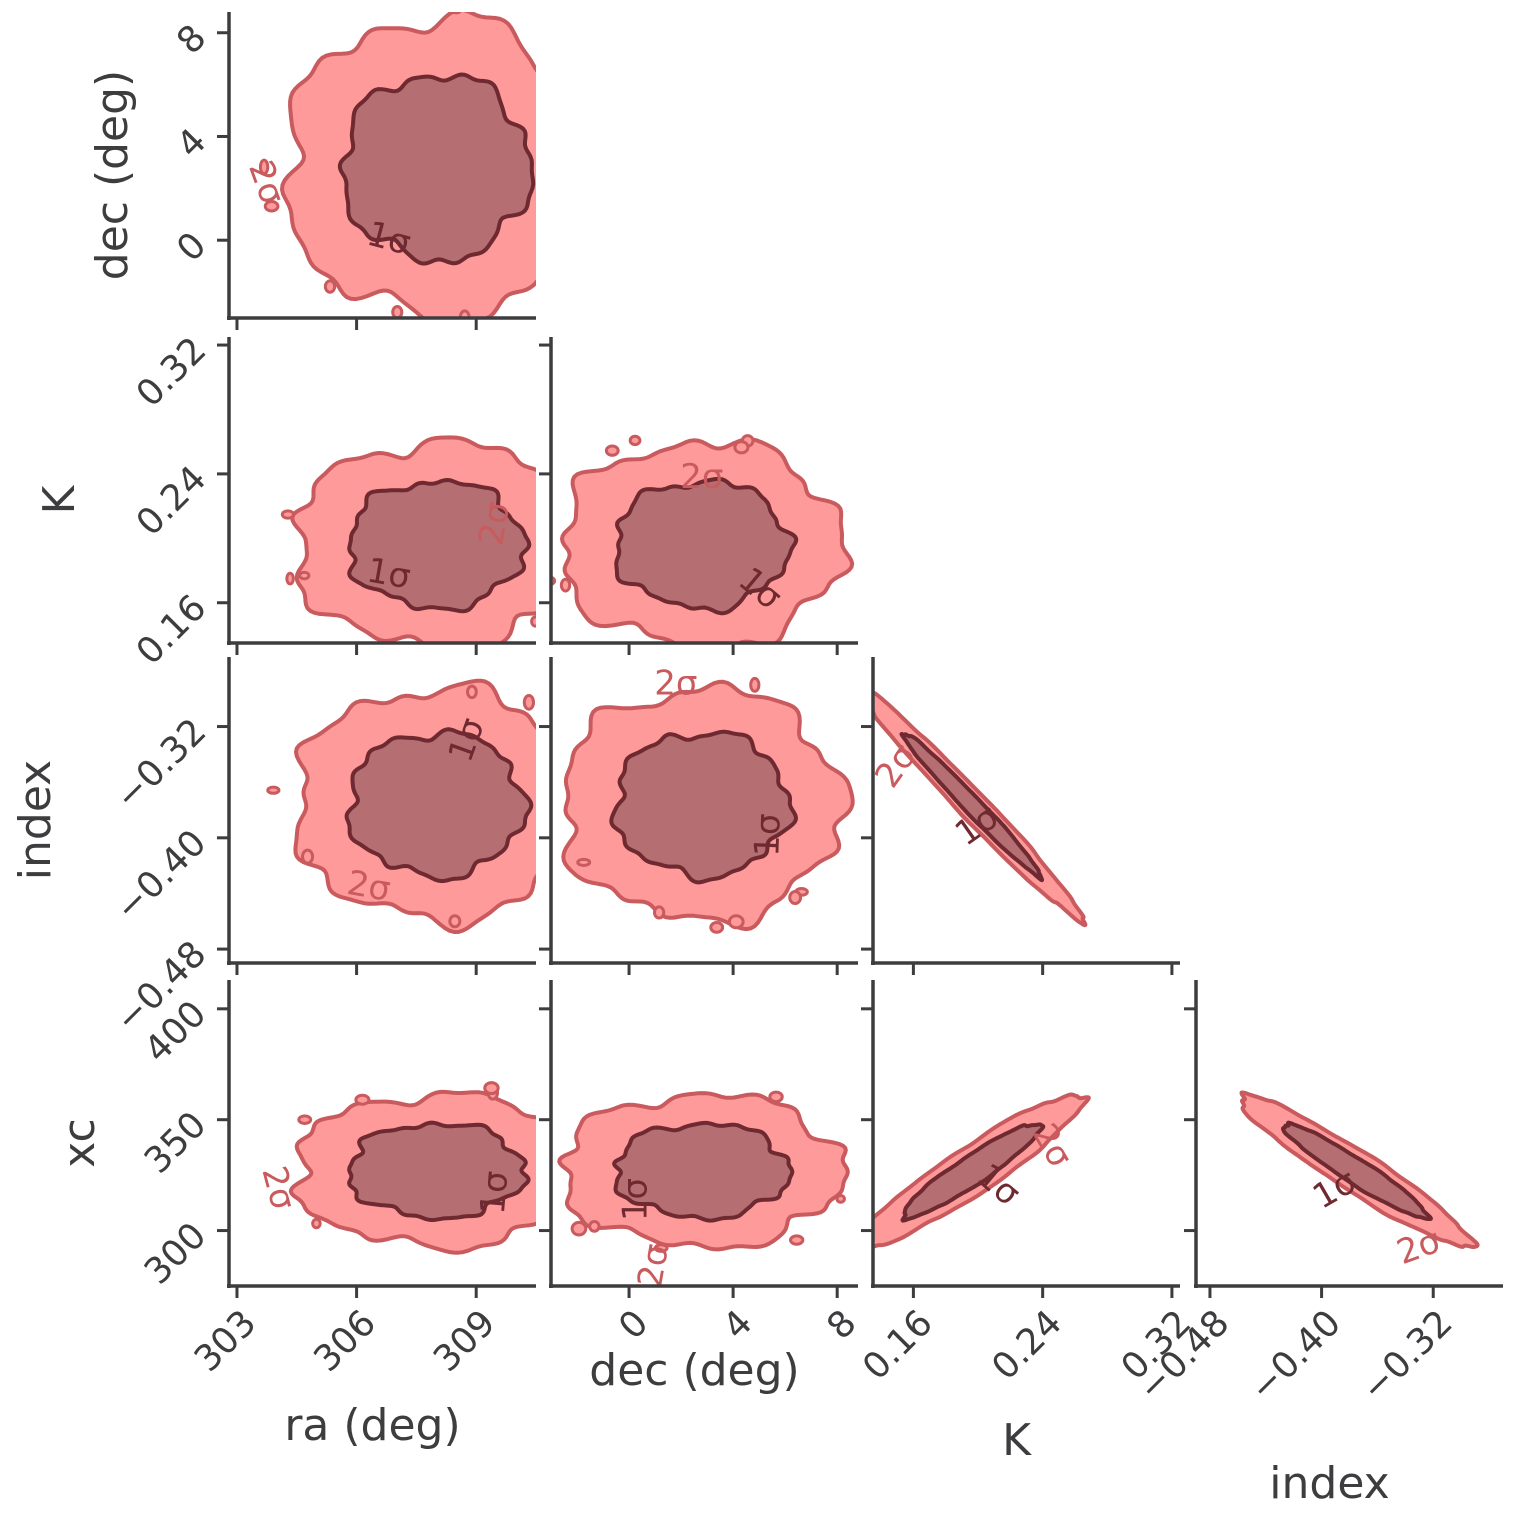  Describe the element at coordinates (465, 1341) in the screenshot. I see `x-tick-label: 309` at that location.